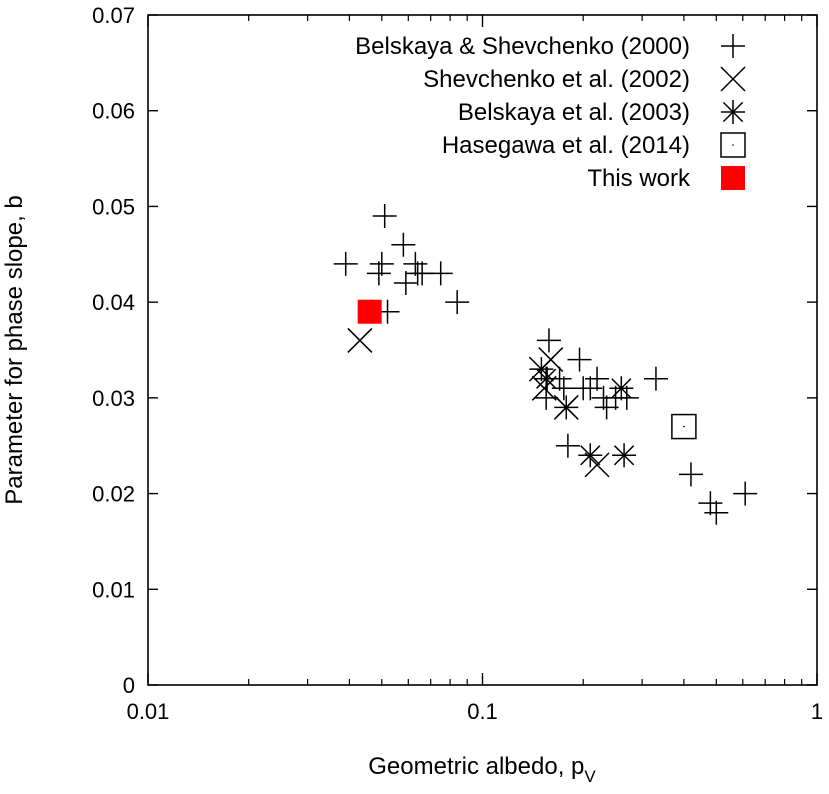 This screenshot has height=794, width=829. Describe the element at coordinates (556, 79) in the screenshot. I see `legend-label-1: Shevchenko et al. (2002)` at that location.